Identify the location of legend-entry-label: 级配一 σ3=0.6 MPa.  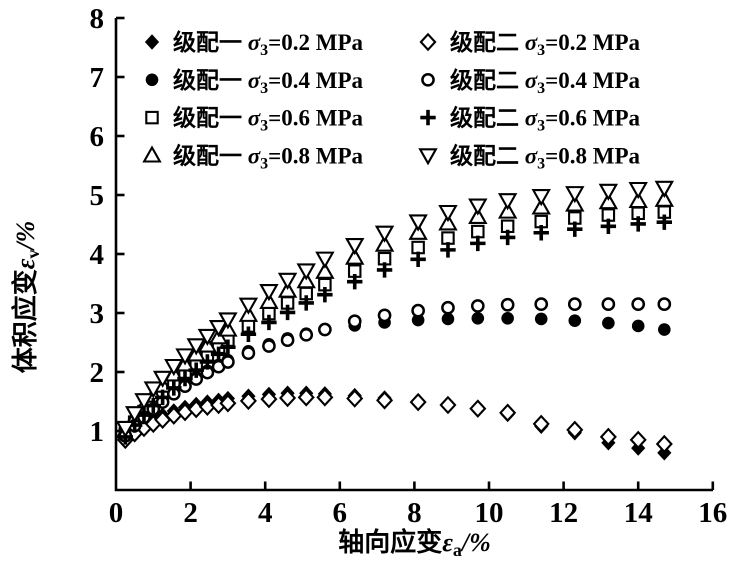
(268, 120).